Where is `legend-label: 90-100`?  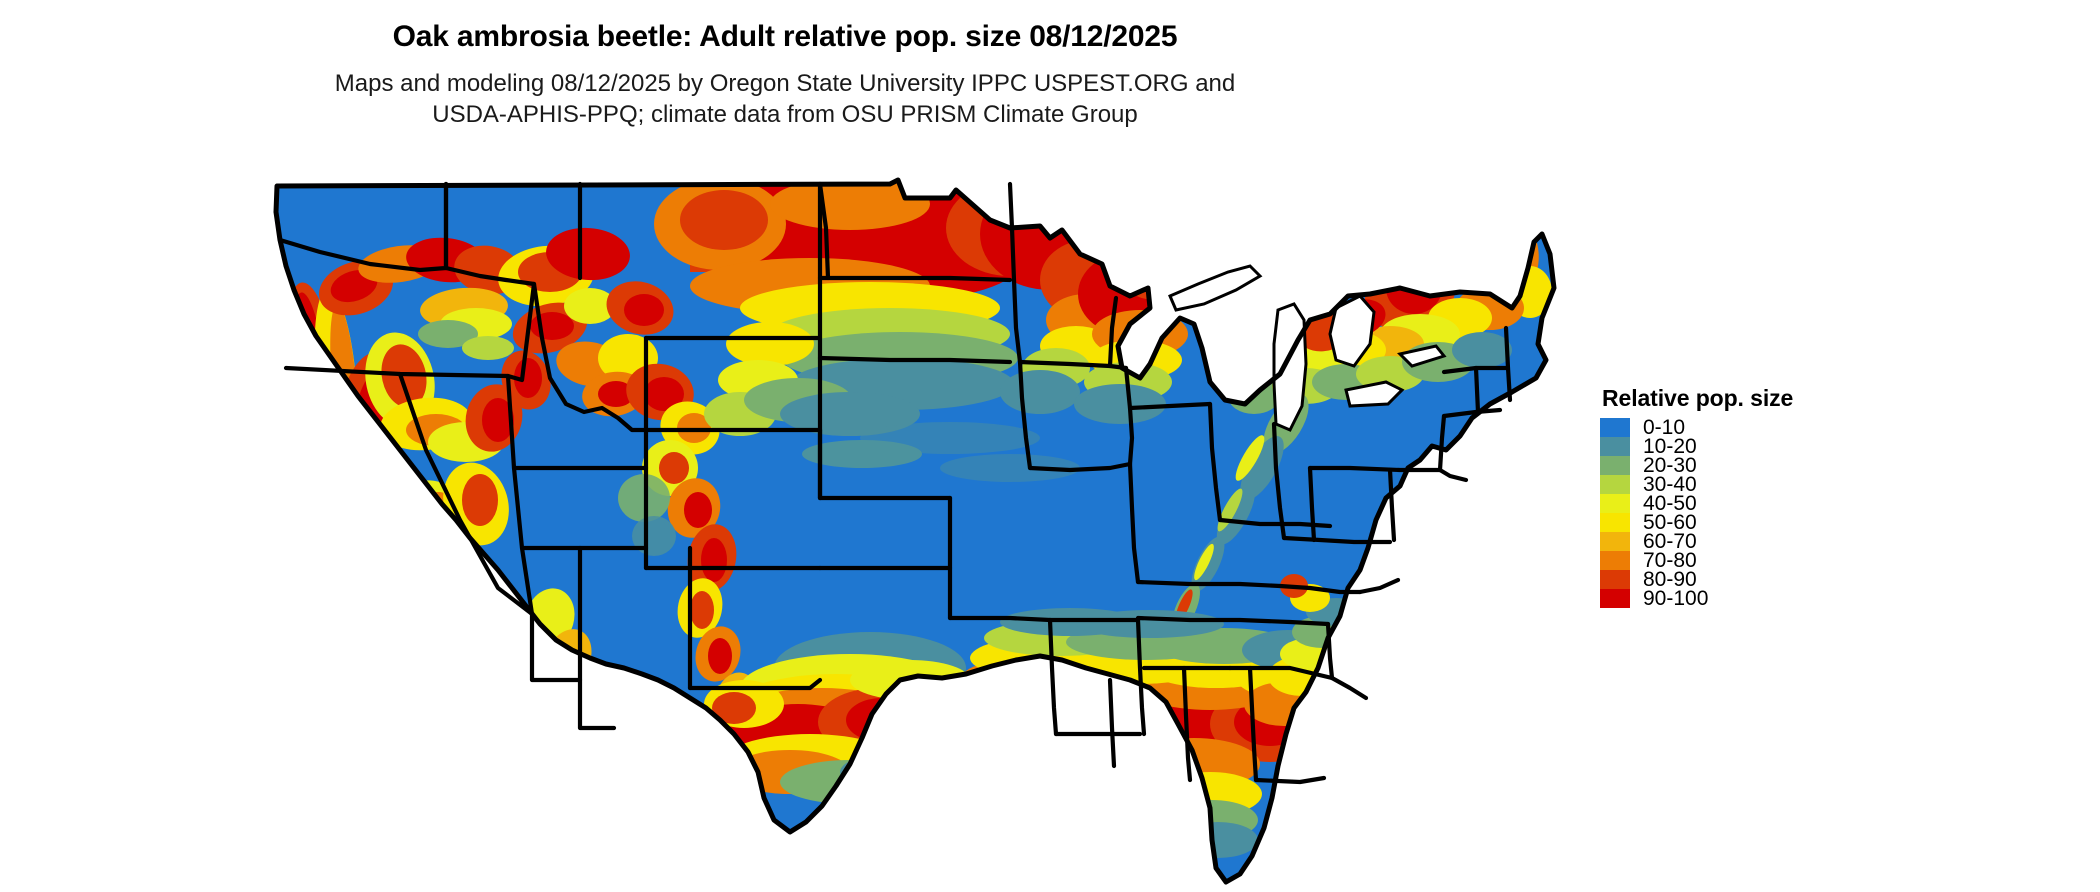 legend-label: 90-100 is located at coordinates (1676, 598).